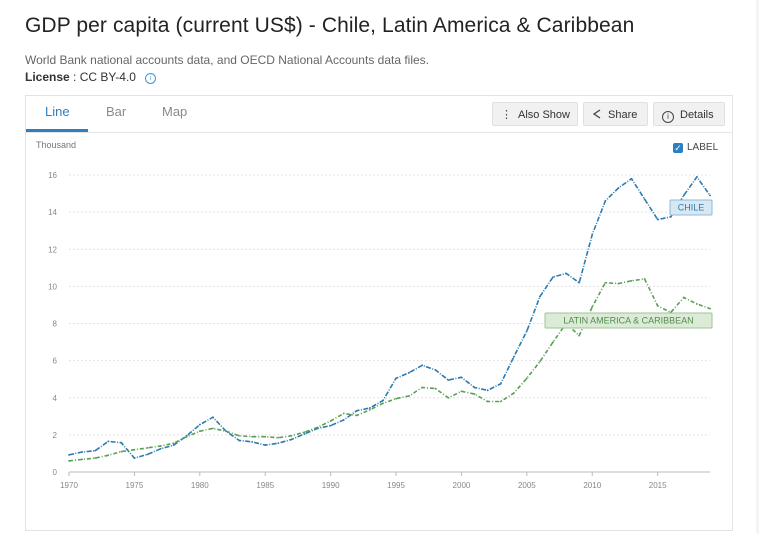 This screenshot has width=759, height=534. What do you see at coordinates (317, 427) in the screenshot?
I see `data-point-latam-1989` at bounding box center [317, 427].